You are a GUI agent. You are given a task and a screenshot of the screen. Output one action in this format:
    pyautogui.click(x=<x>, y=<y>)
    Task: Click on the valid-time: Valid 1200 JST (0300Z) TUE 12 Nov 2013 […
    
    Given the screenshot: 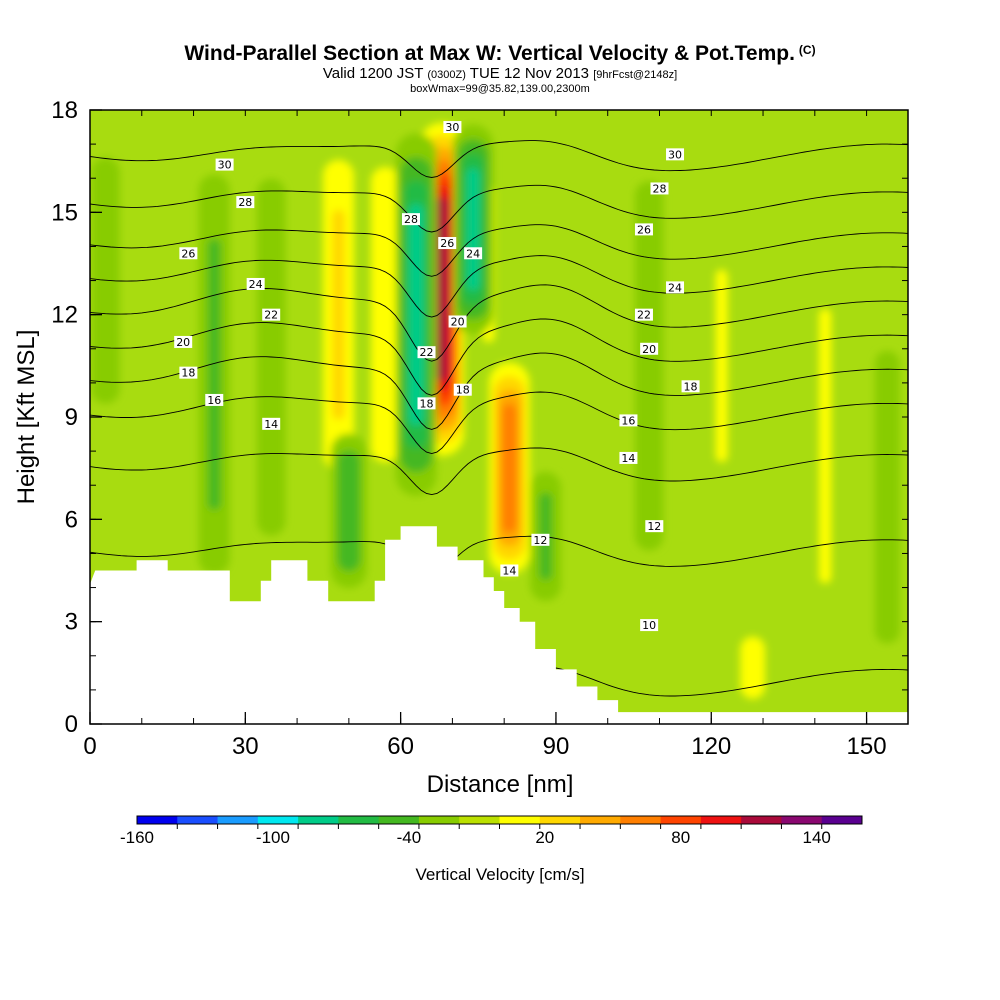 What is the action you would take?
    pyautogui.click(x=500, y=74)
    